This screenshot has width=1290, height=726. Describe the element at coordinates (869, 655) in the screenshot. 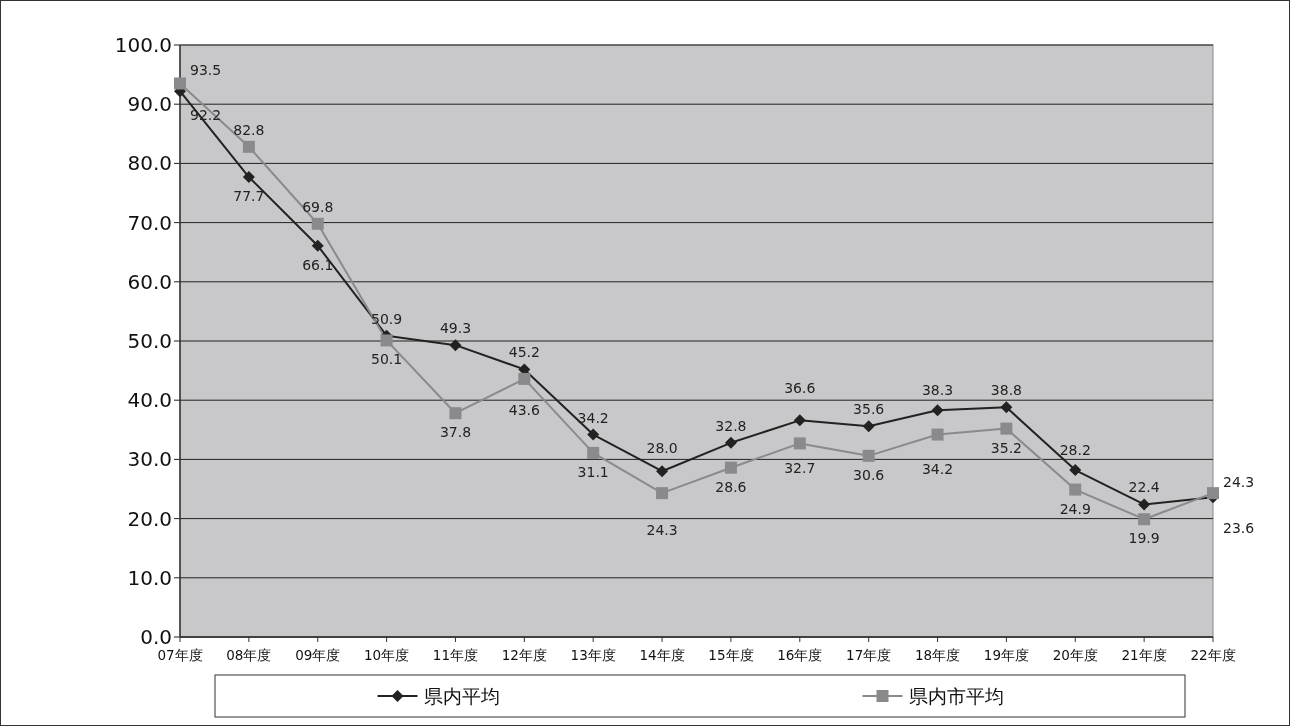

I see `x-tick-label: 17年度` at that location.